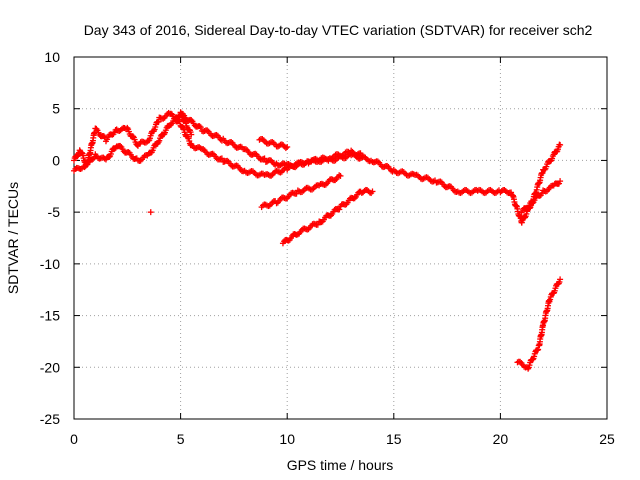 This screenshot has height=480, width=640. Describe the element at coordinates (56, 109) in the screenshot. I see `y-tick-label: 5` at that location.